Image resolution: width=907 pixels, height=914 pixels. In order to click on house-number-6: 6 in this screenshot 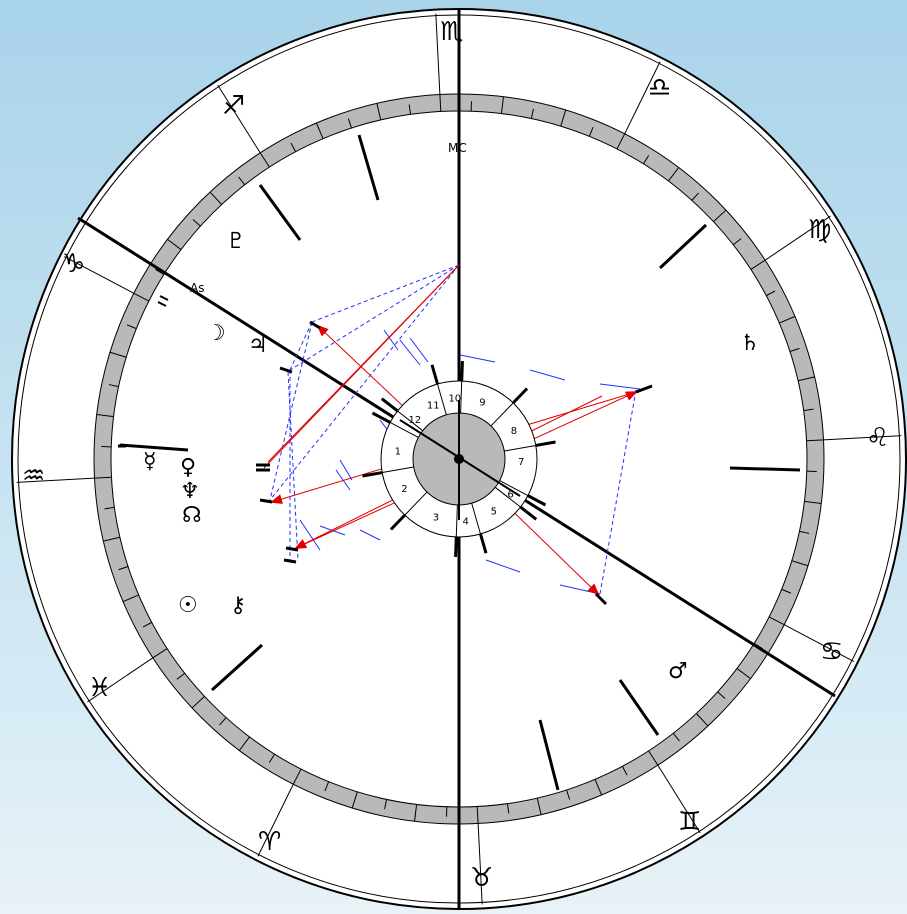, I will do `click(510, 495)`.